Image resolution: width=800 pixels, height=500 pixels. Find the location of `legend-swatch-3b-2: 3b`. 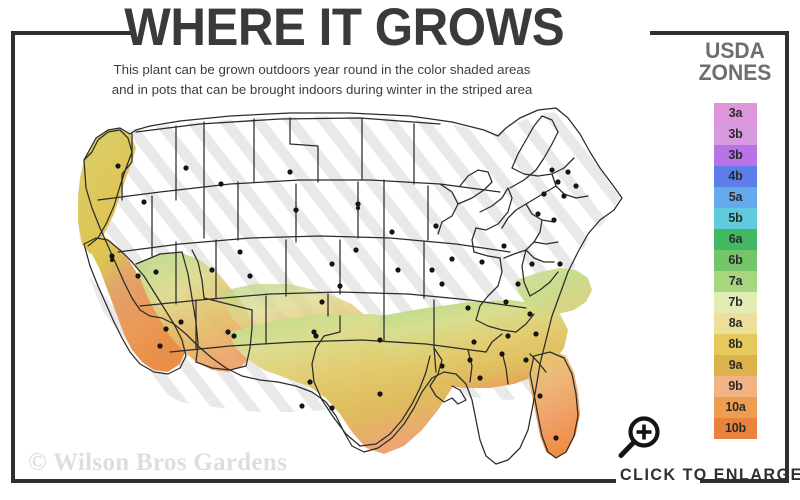

legend-swatch-3b-2: 3b is located at coordinates (735, 155).